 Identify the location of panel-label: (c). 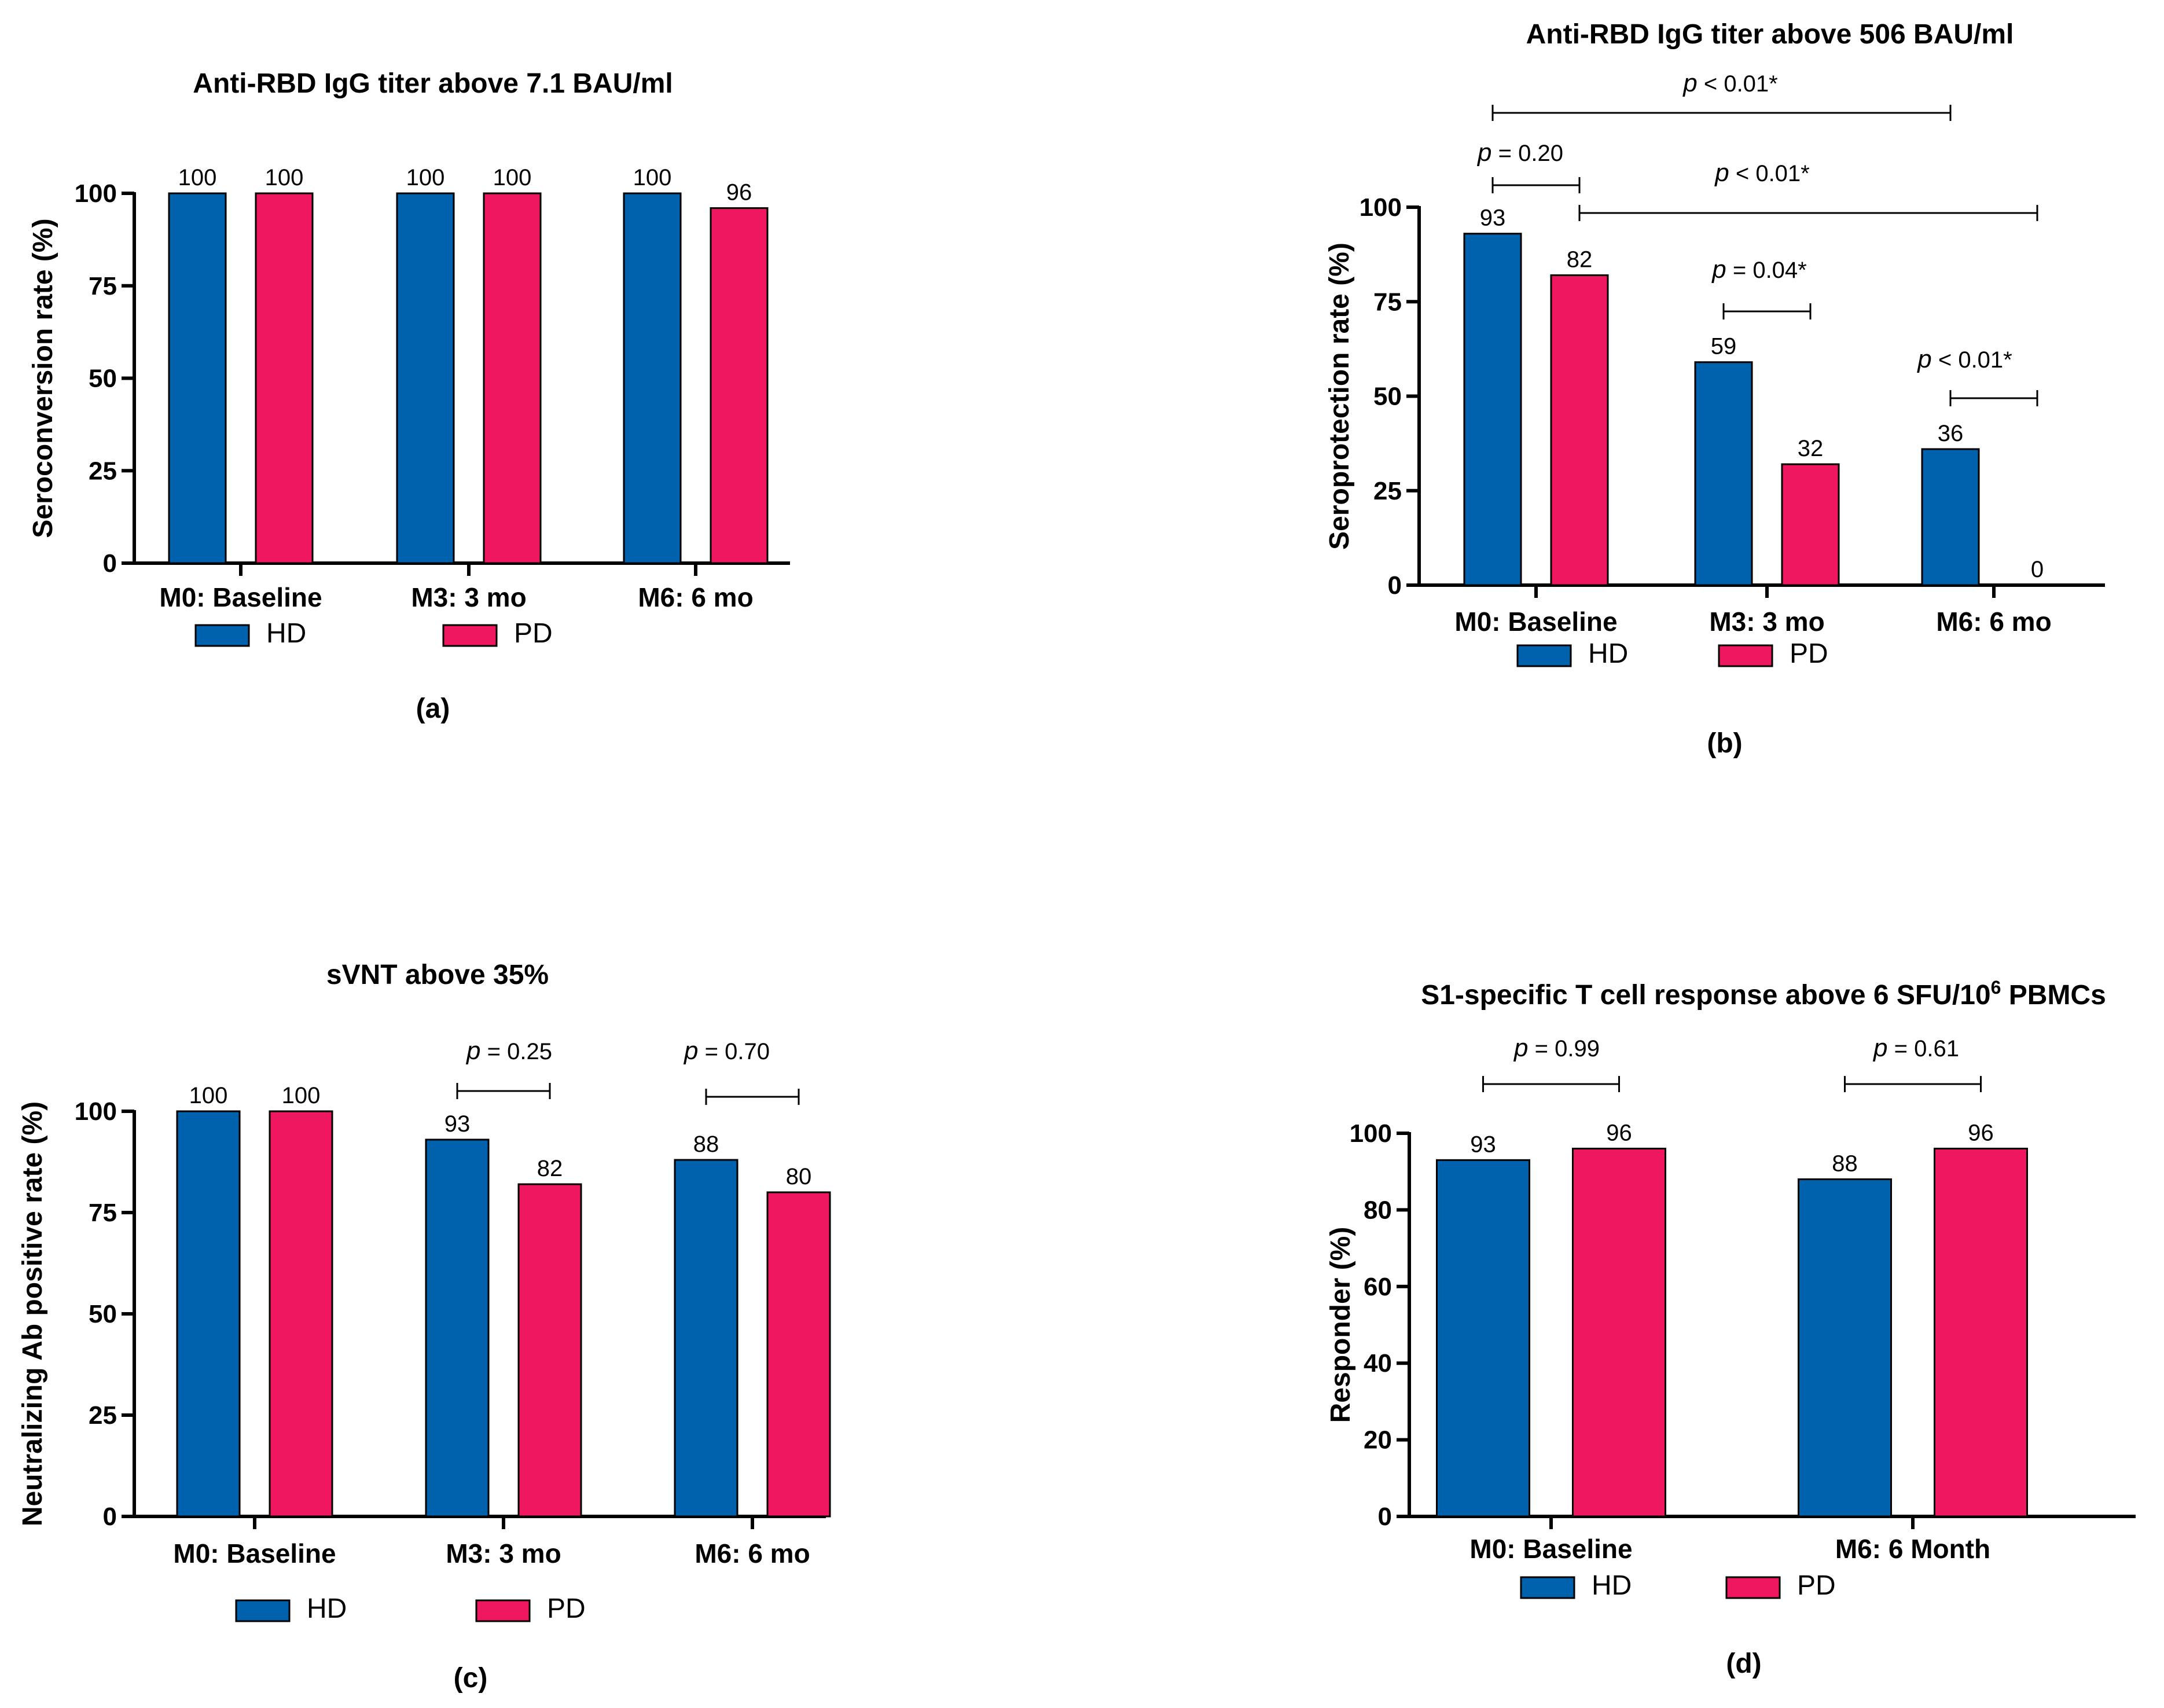
(471, 1678).